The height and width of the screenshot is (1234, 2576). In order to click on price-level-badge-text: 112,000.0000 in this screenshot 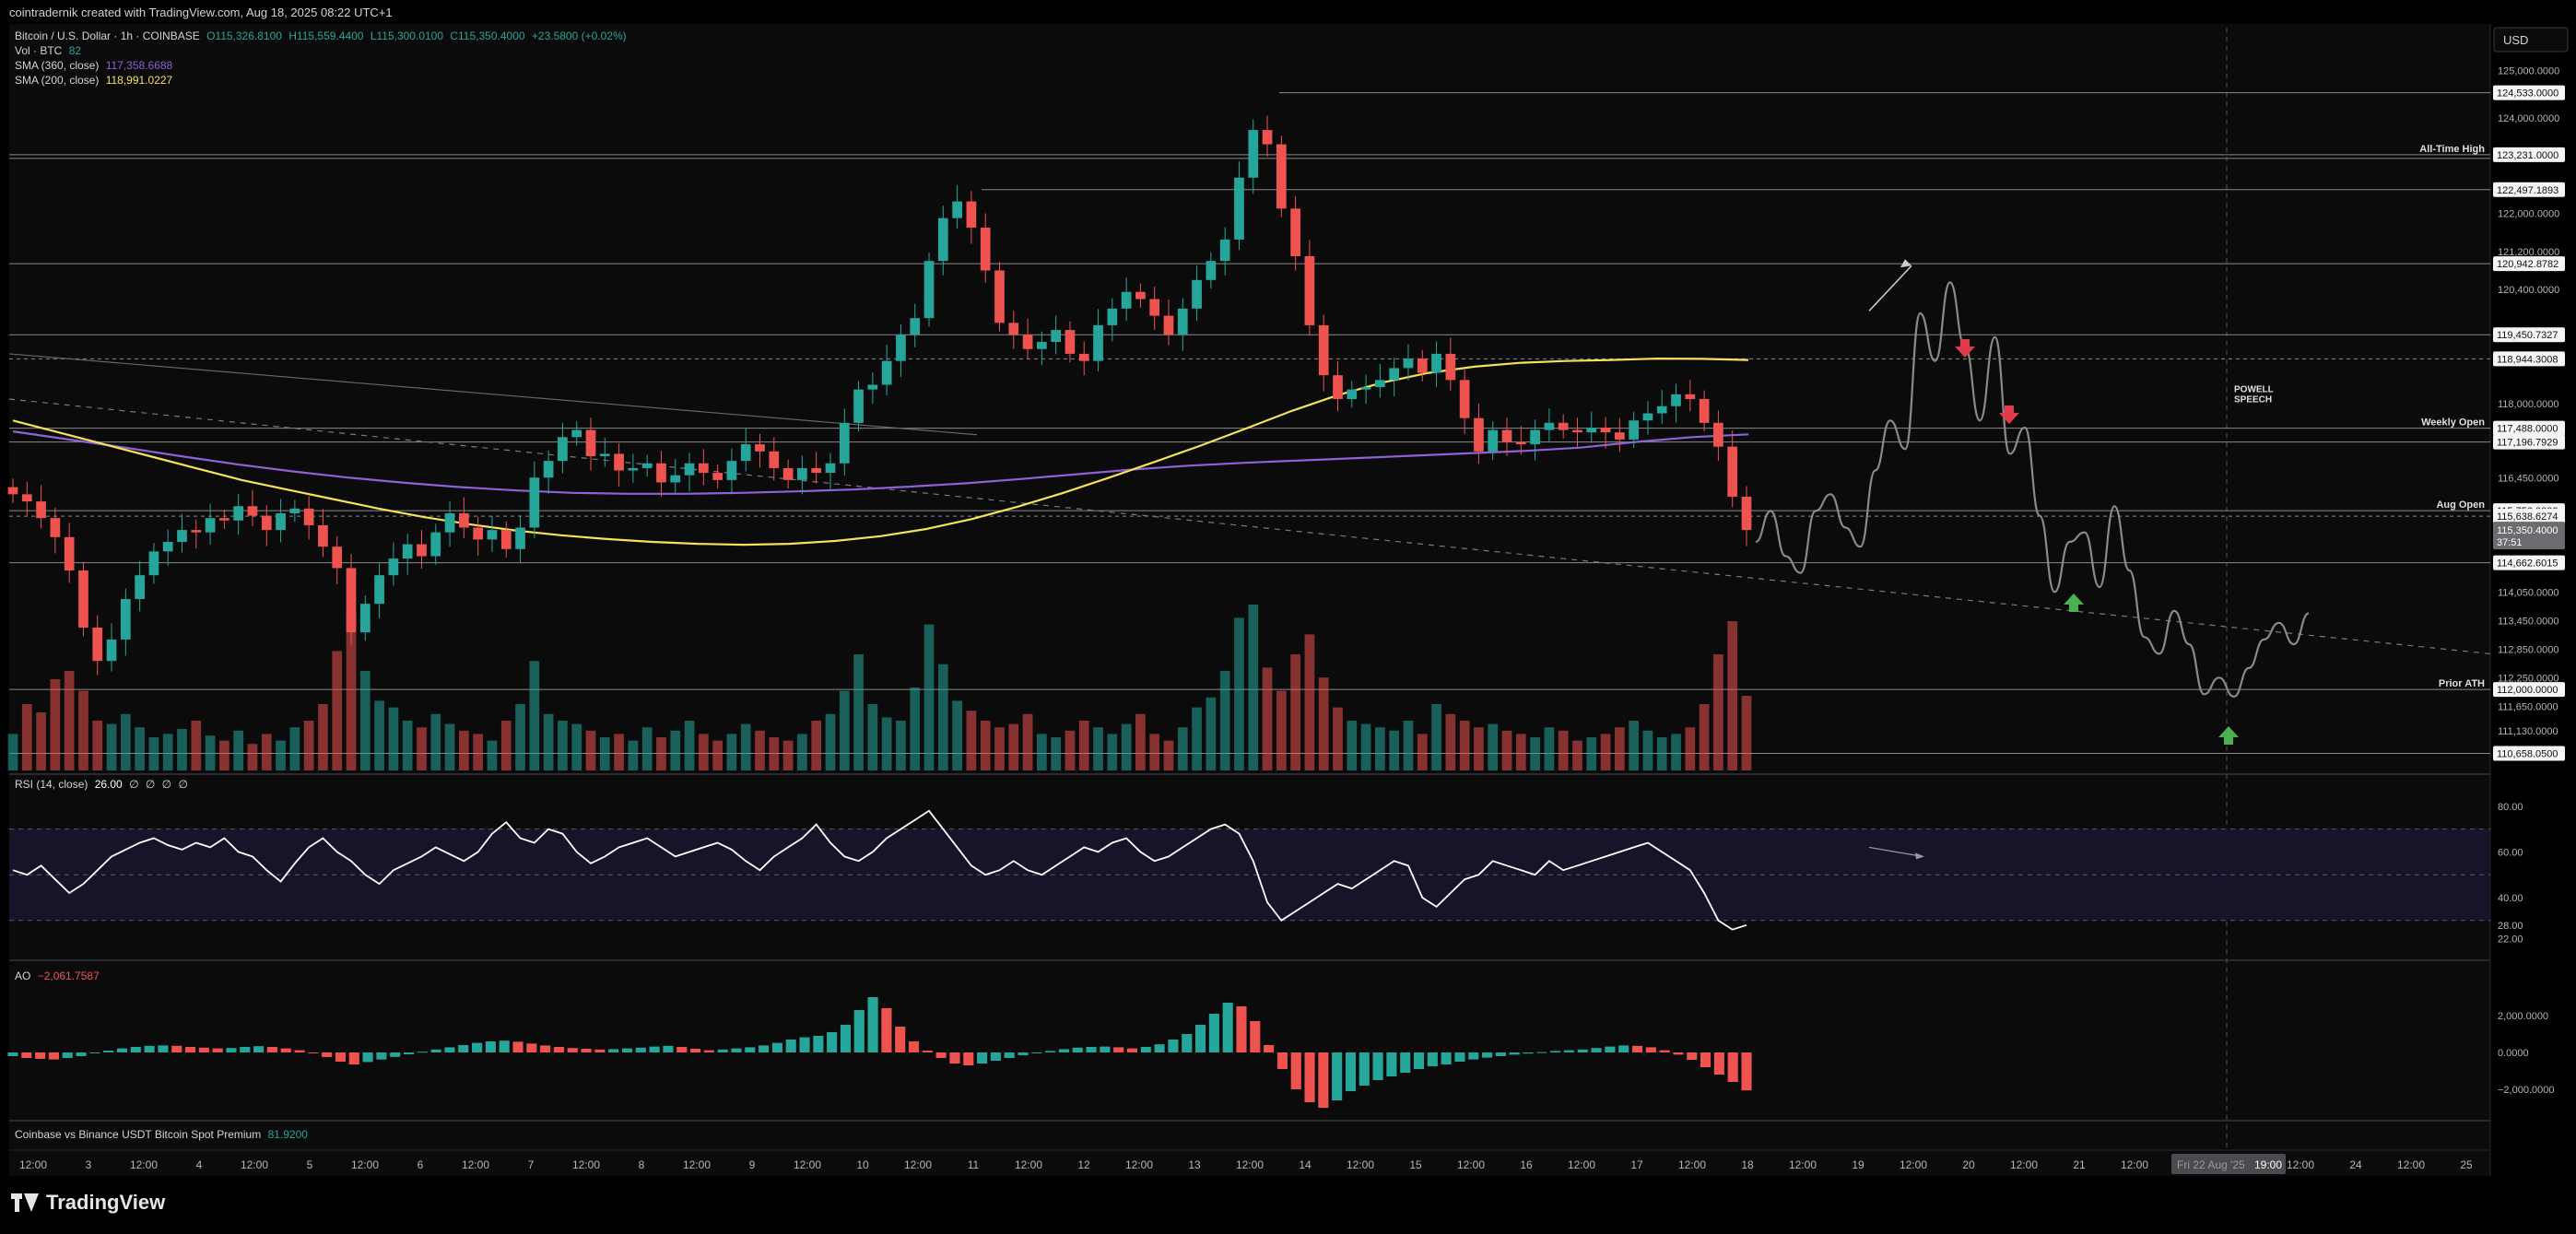, I will do `click(2527, 690)`.